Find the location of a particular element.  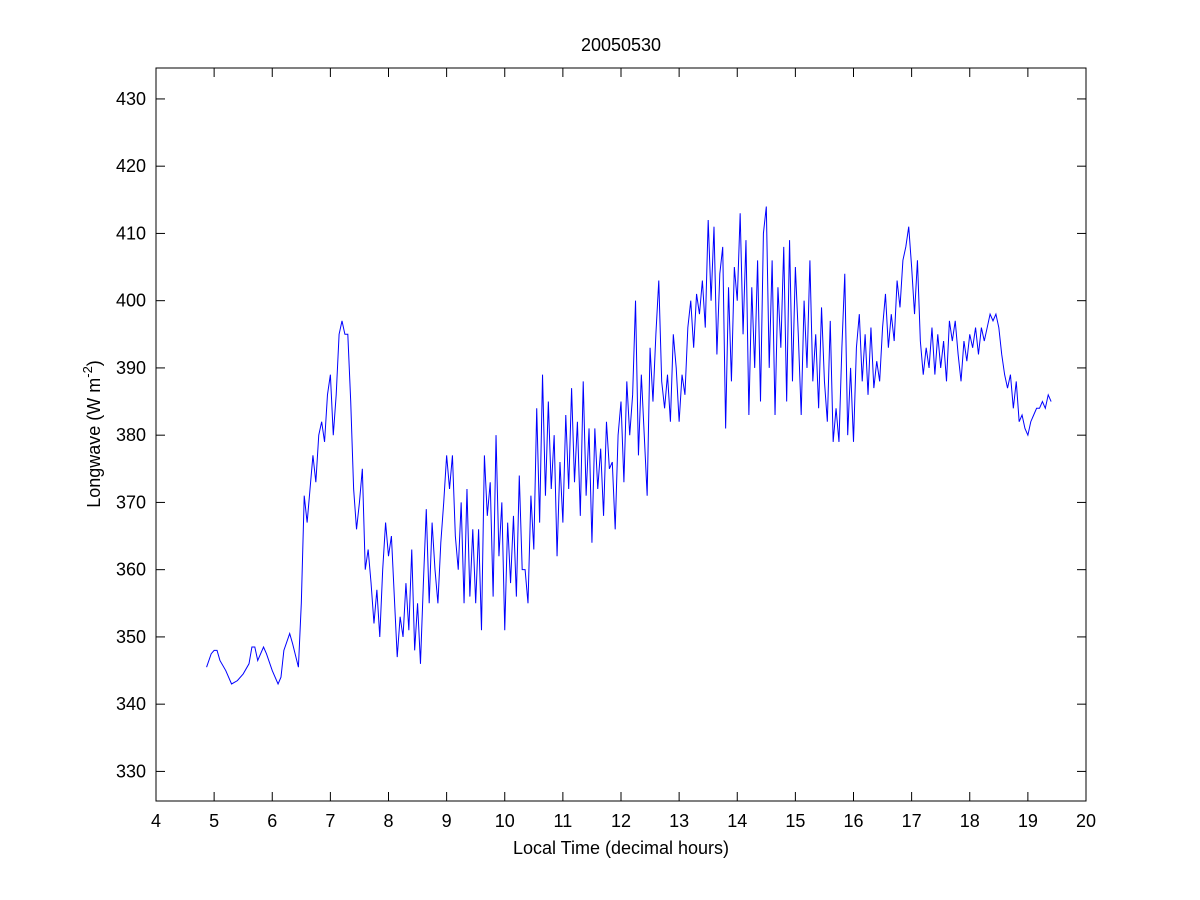

x-tick-label: 7 is located at coordinates (330, 821).